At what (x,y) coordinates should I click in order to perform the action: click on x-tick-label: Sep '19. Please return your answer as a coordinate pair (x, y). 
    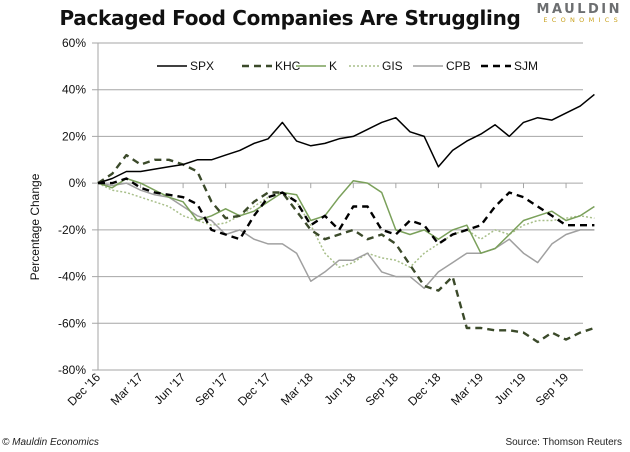
    Looking at the image, I should click on (552, 389).